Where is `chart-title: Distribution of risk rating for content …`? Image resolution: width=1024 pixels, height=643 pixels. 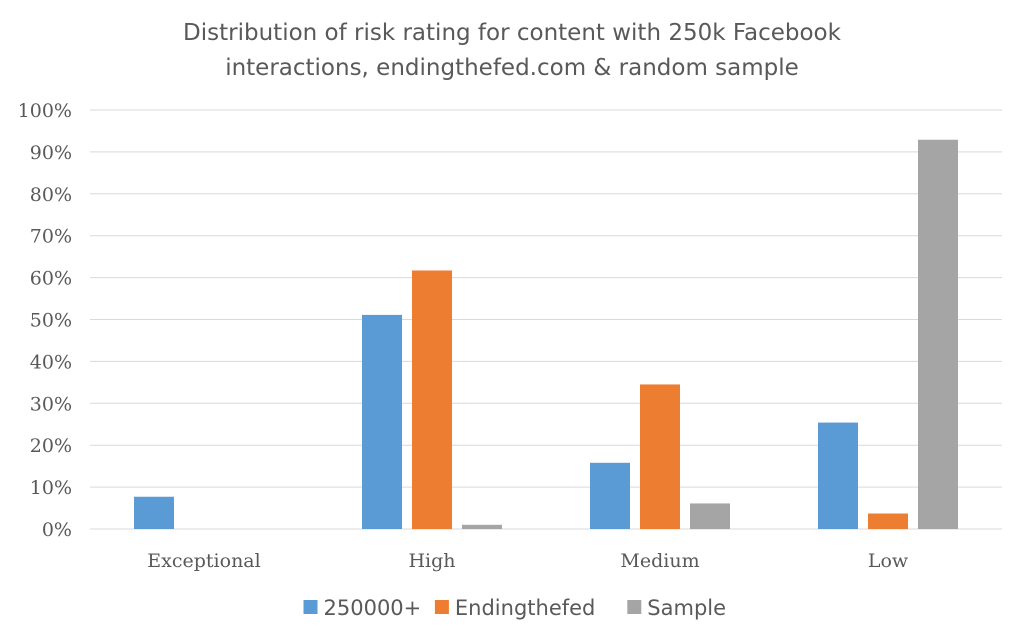 chart-title: Distribution of risk rating for content … is located at coordinates (512, 50).